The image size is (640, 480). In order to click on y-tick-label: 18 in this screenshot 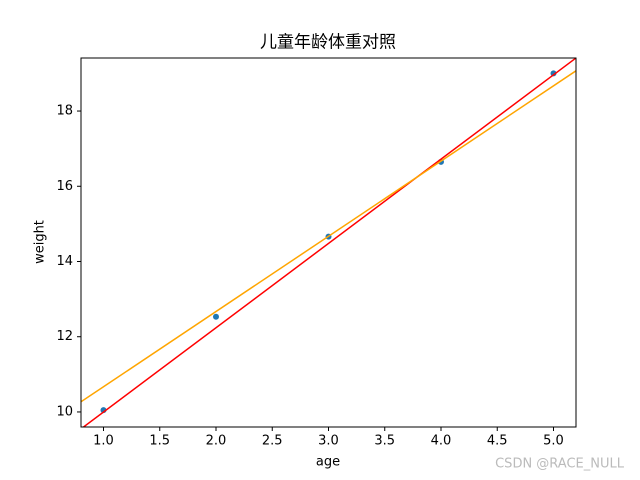, I will do `click(64, 111)`.